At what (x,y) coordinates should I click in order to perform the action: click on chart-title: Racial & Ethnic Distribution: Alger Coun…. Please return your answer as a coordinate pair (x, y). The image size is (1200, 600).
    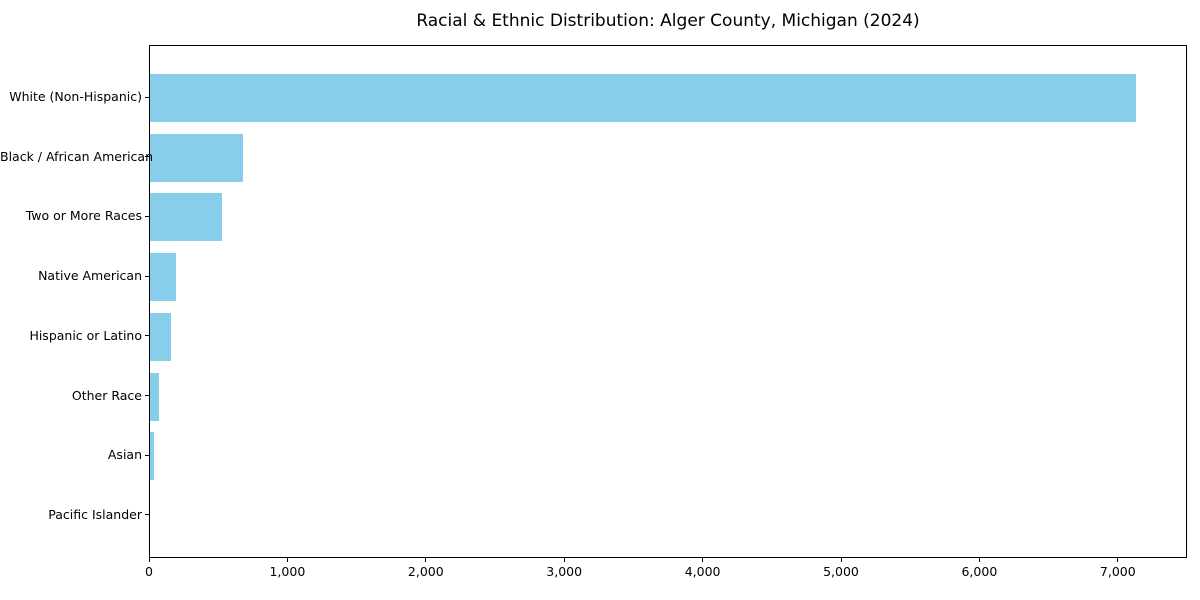
    Looking at the image, I should click on (668, 21).